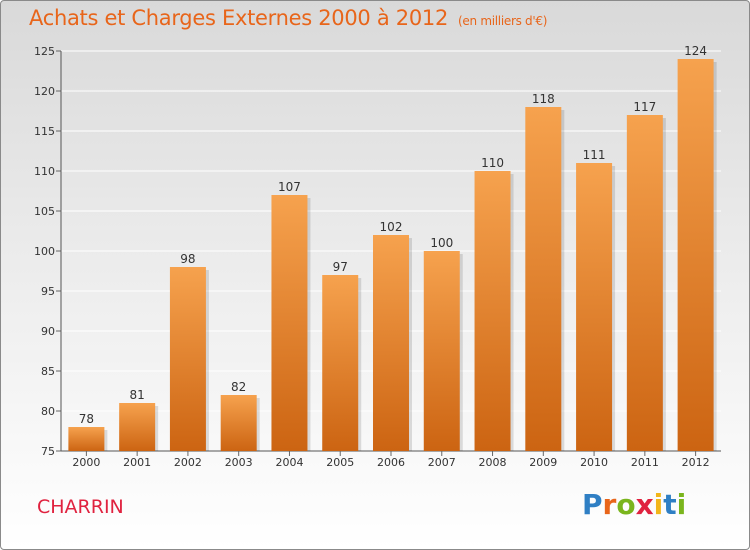  Describe the element at coordinates (695, 51) in the screenshot. I see `data-label: 124` at that location.